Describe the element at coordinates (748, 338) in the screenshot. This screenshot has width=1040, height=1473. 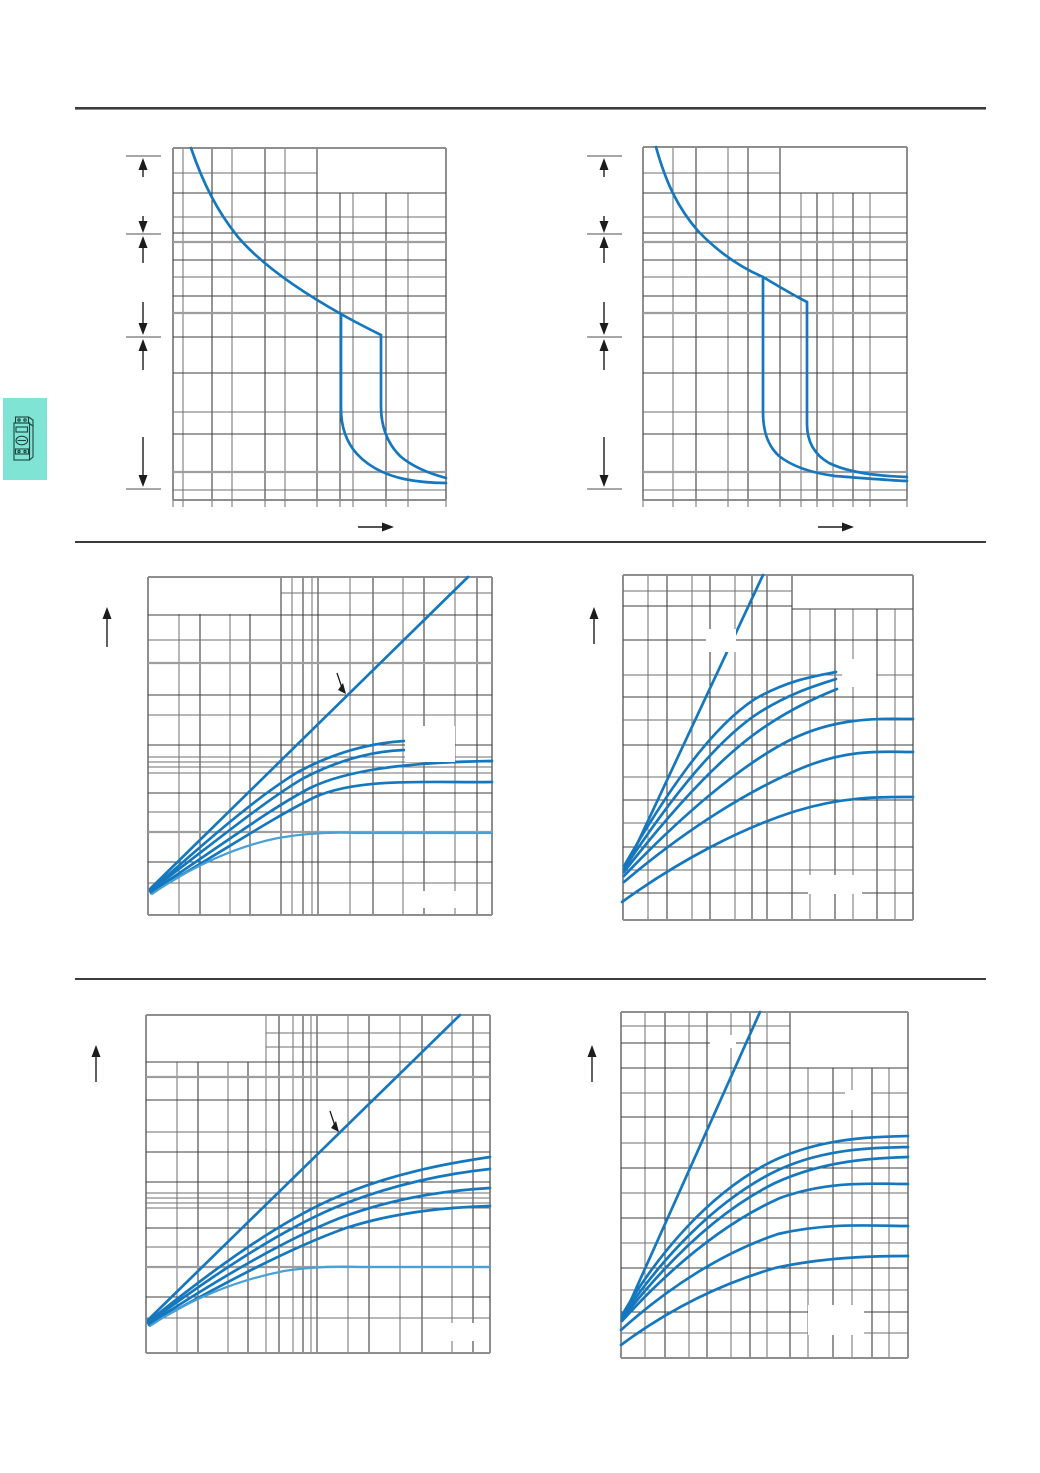
I see `tripping-characteristic-chart-right` at that location.